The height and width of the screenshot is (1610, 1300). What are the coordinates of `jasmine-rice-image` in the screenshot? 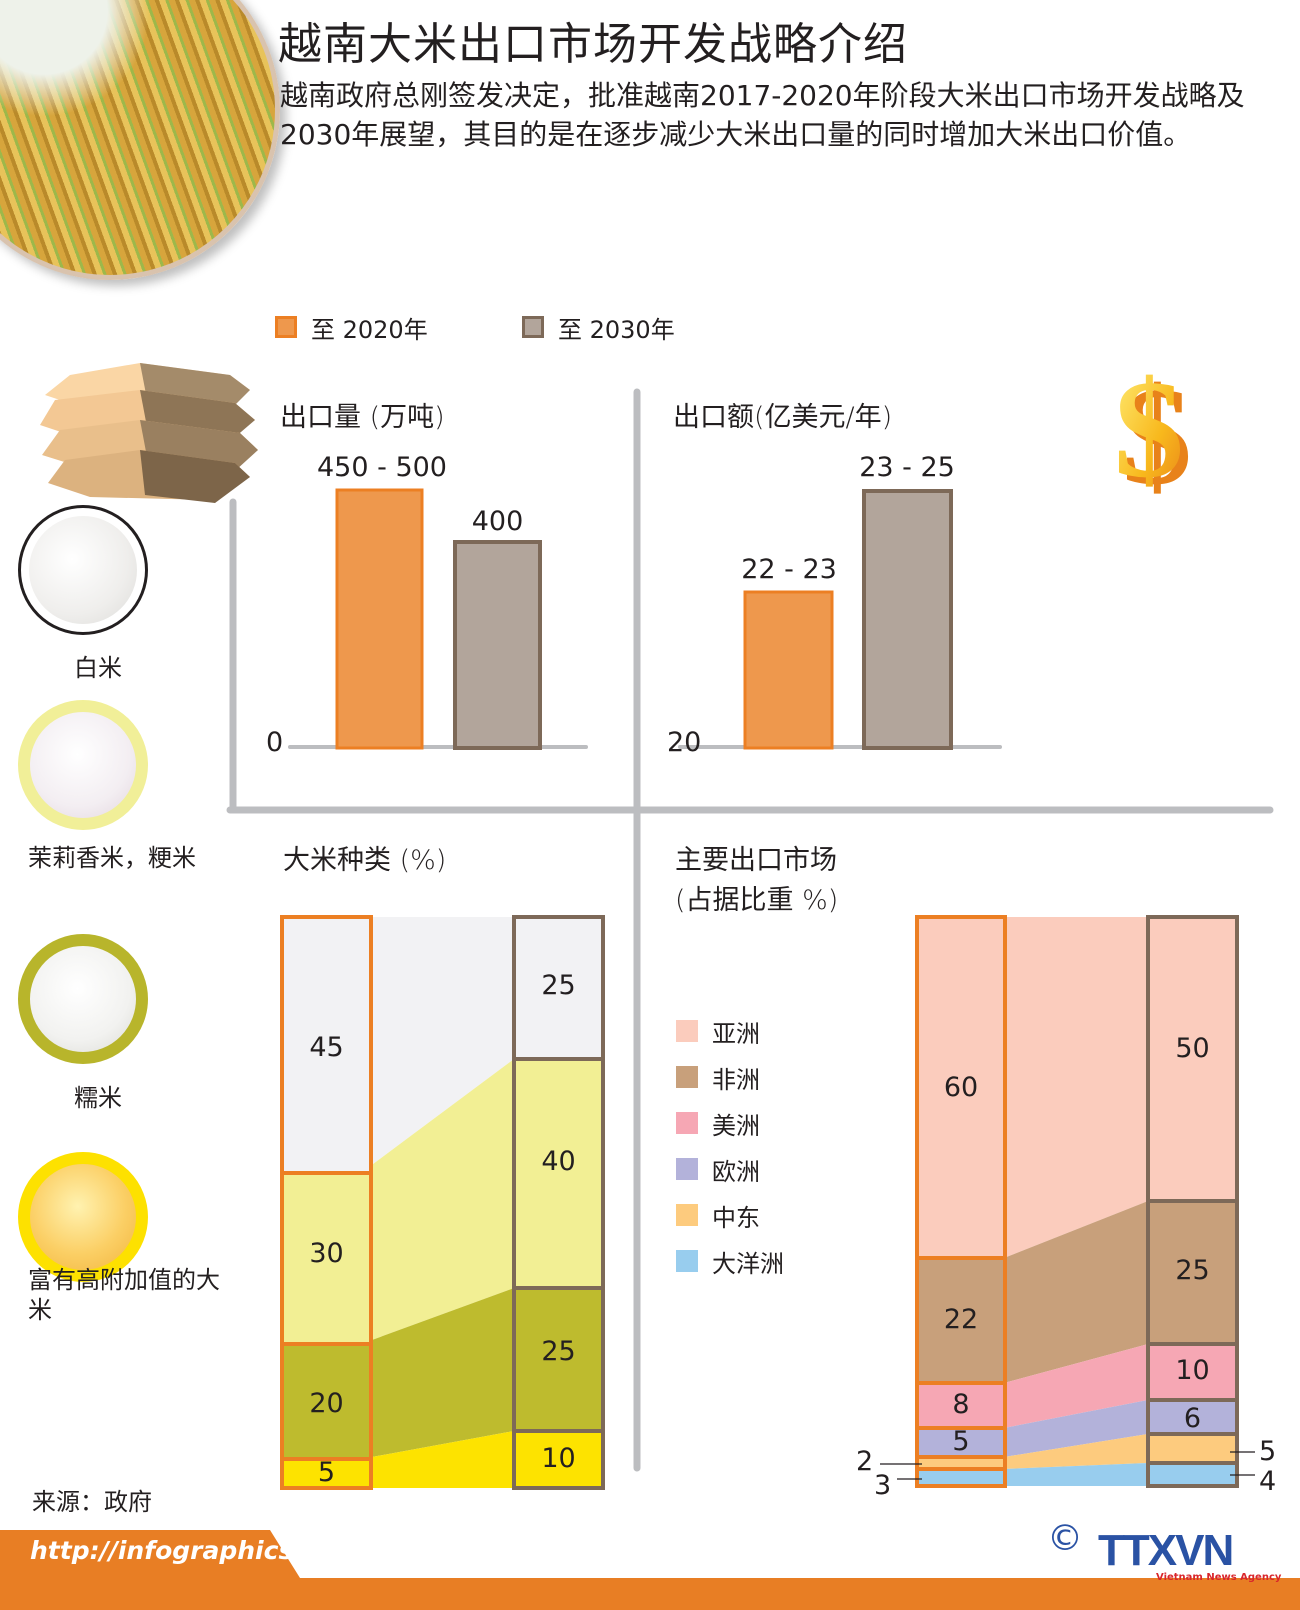 It's located at (83, 765).